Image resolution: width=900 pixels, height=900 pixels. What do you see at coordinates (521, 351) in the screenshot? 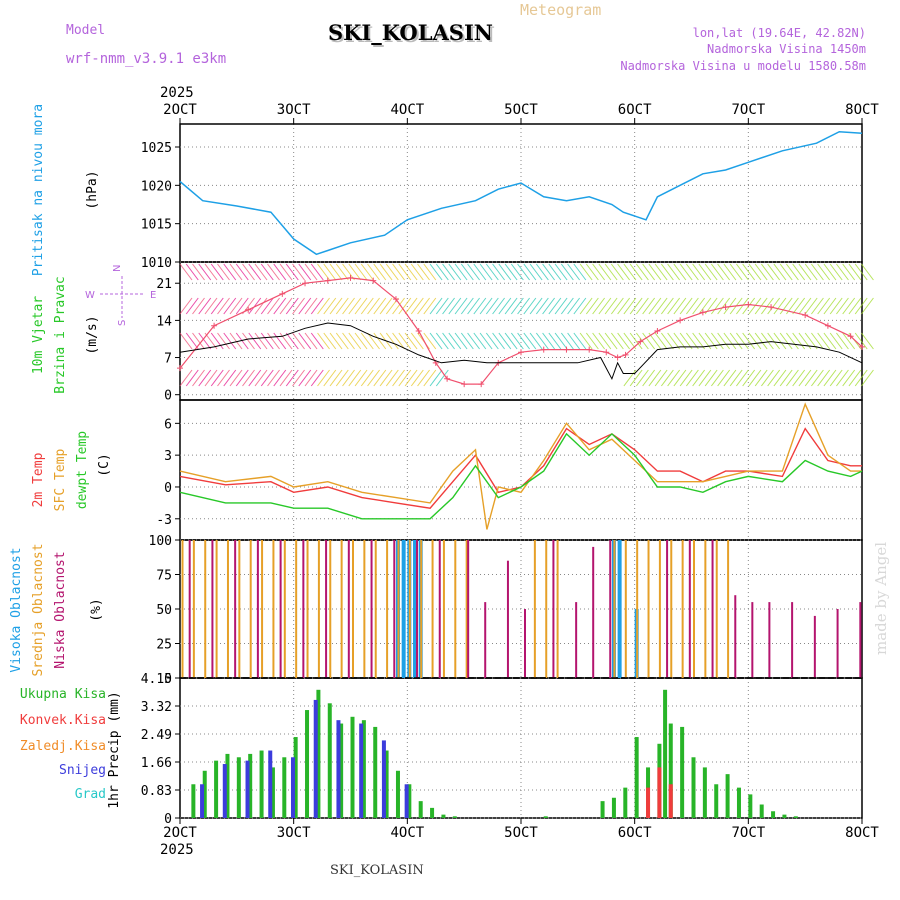
I see `wind-mean-line` at bounding box center [521, 351].